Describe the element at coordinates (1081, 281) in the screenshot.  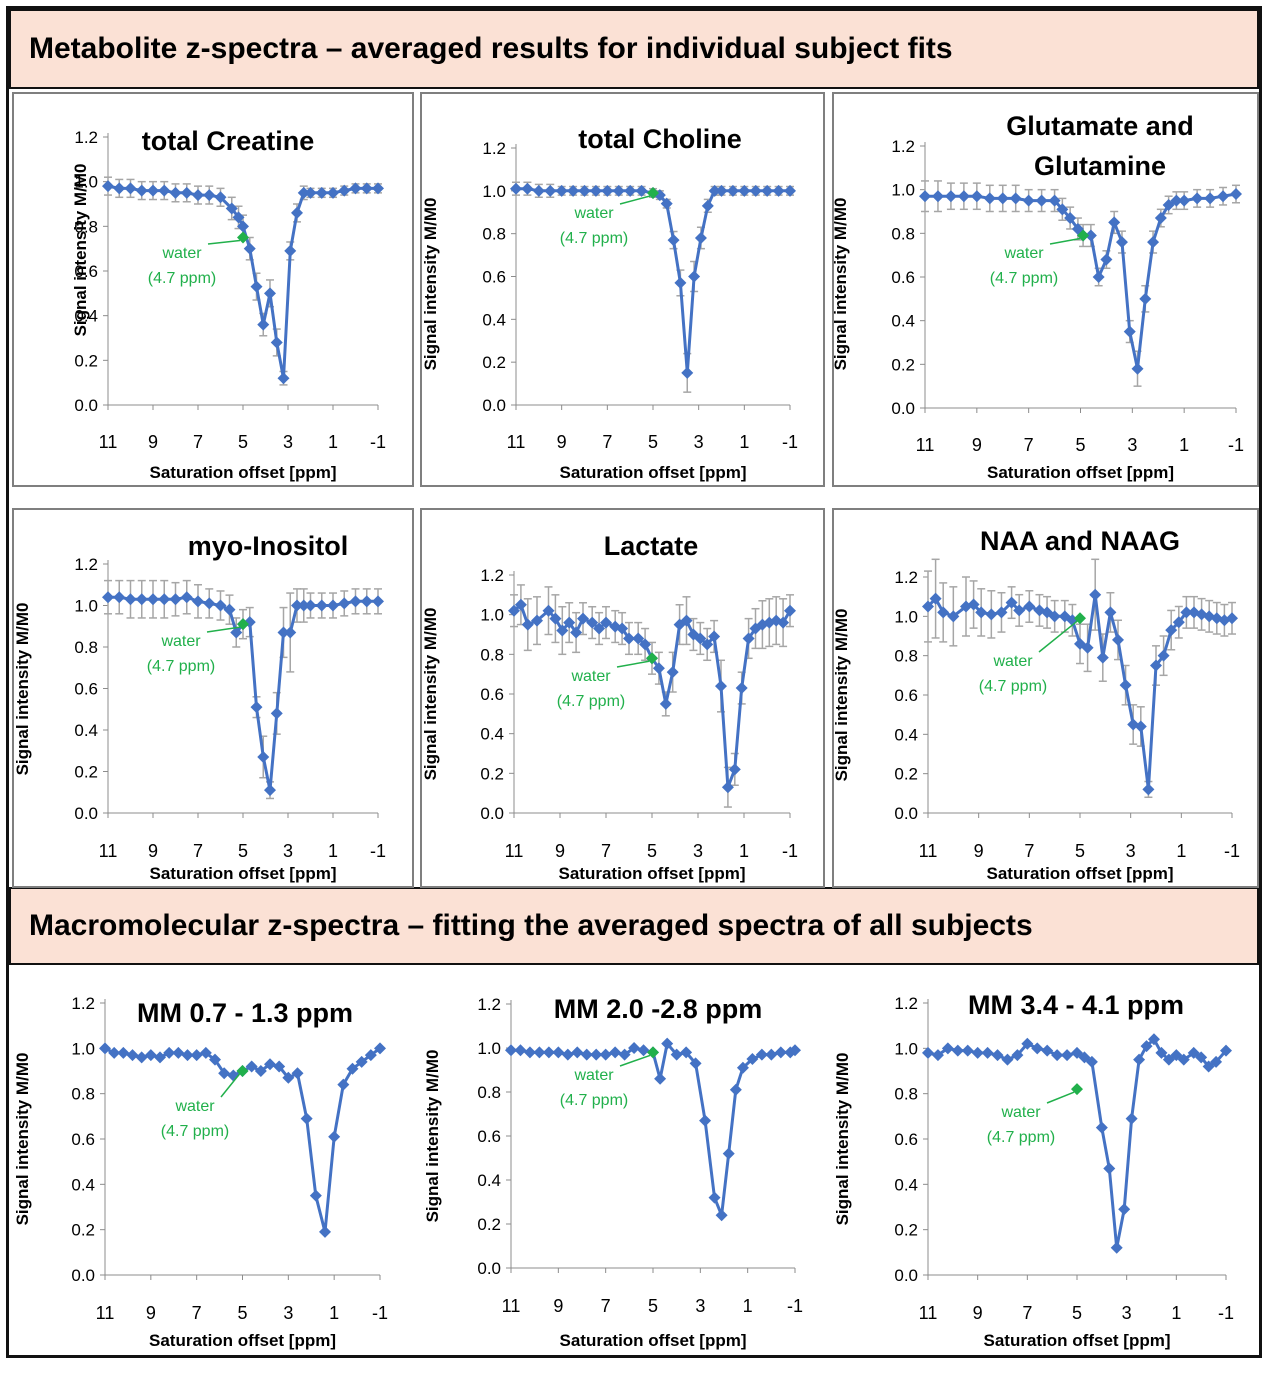
I see `series-line` at that location.